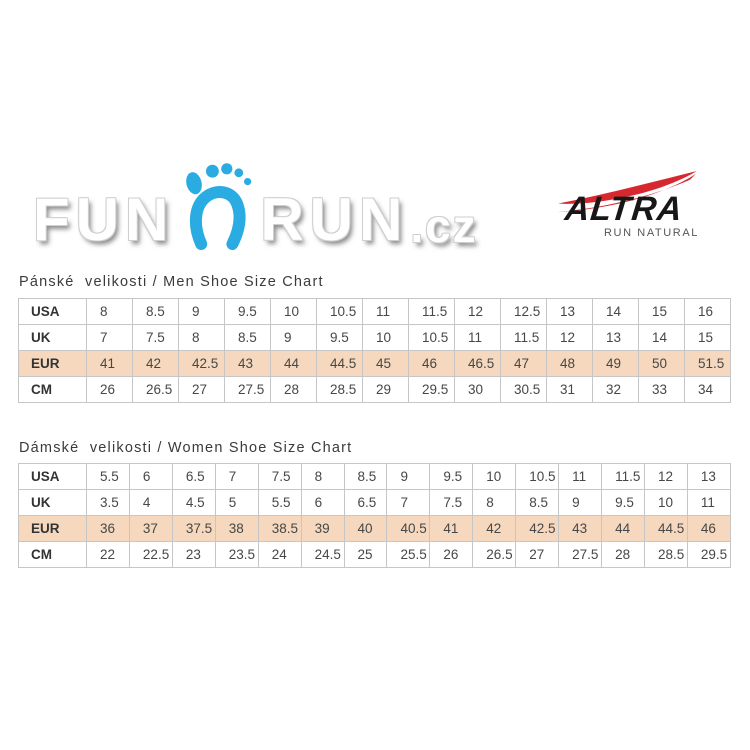 The height and width of the screenshot is (750, 750). What do you see at coordinates (408, 528) in the screenshot?
I see `size-cell: 40.5` at bounding box center [408, 528].